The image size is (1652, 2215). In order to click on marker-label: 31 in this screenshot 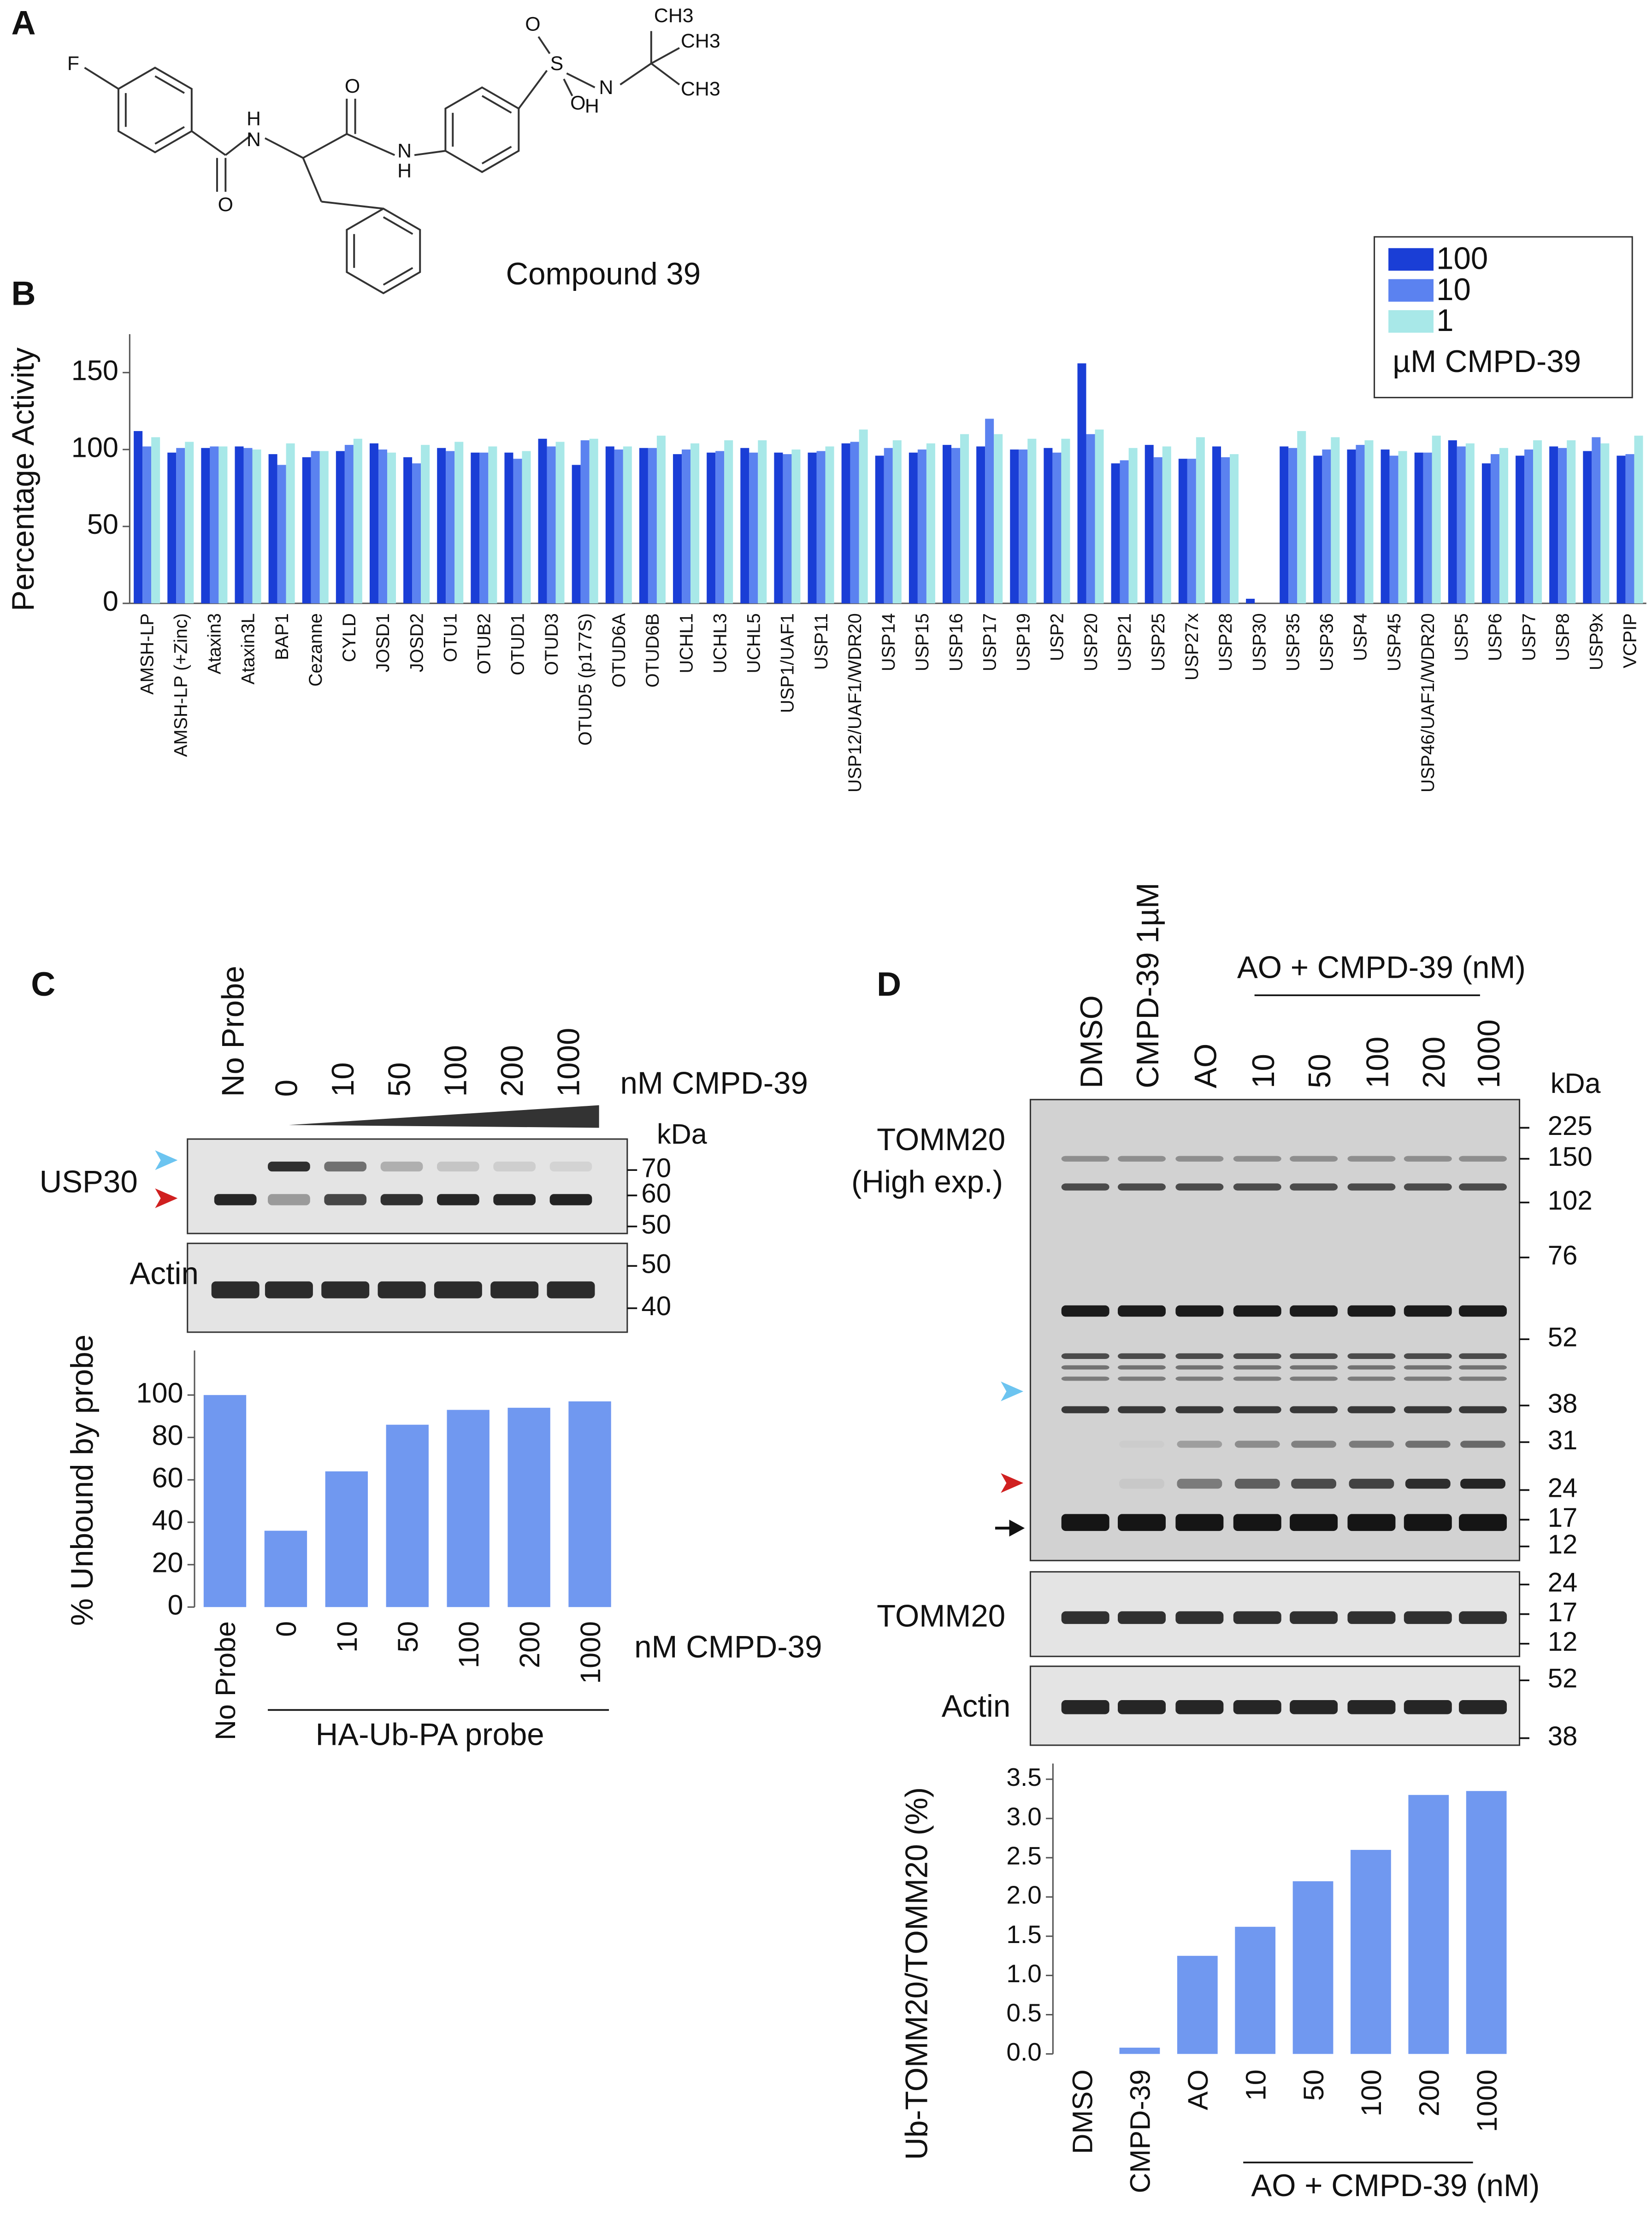, I will do `click(1563, 1440)`.